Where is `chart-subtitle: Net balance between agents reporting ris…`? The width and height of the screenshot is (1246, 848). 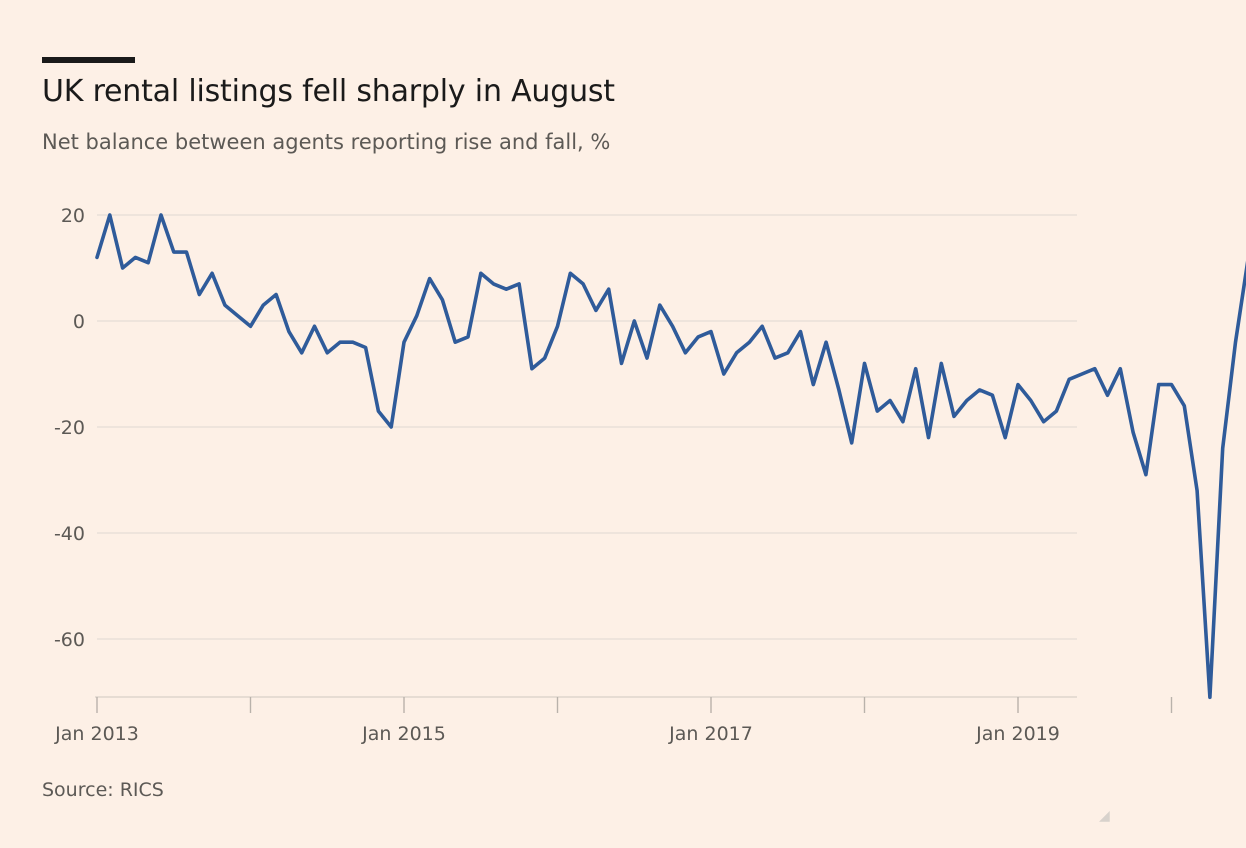 chart-subtitle: Net balance between agents reporting ris… is located at coordinates (326, 142).